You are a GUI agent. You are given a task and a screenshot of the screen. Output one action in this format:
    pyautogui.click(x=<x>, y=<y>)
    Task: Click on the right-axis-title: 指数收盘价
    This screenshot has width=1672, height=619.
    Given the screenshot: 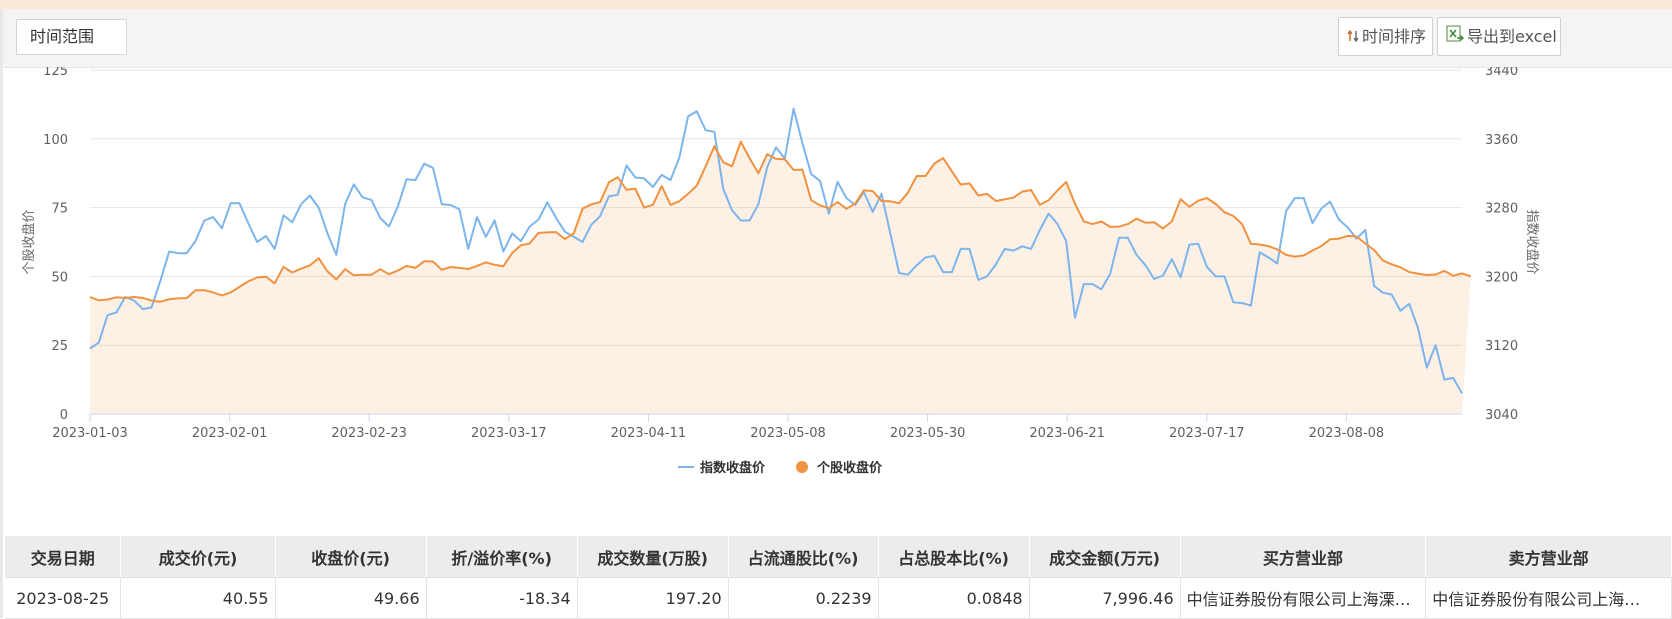 What is the action you would take?
    pyautogui.click(x=1532, y=241)
    